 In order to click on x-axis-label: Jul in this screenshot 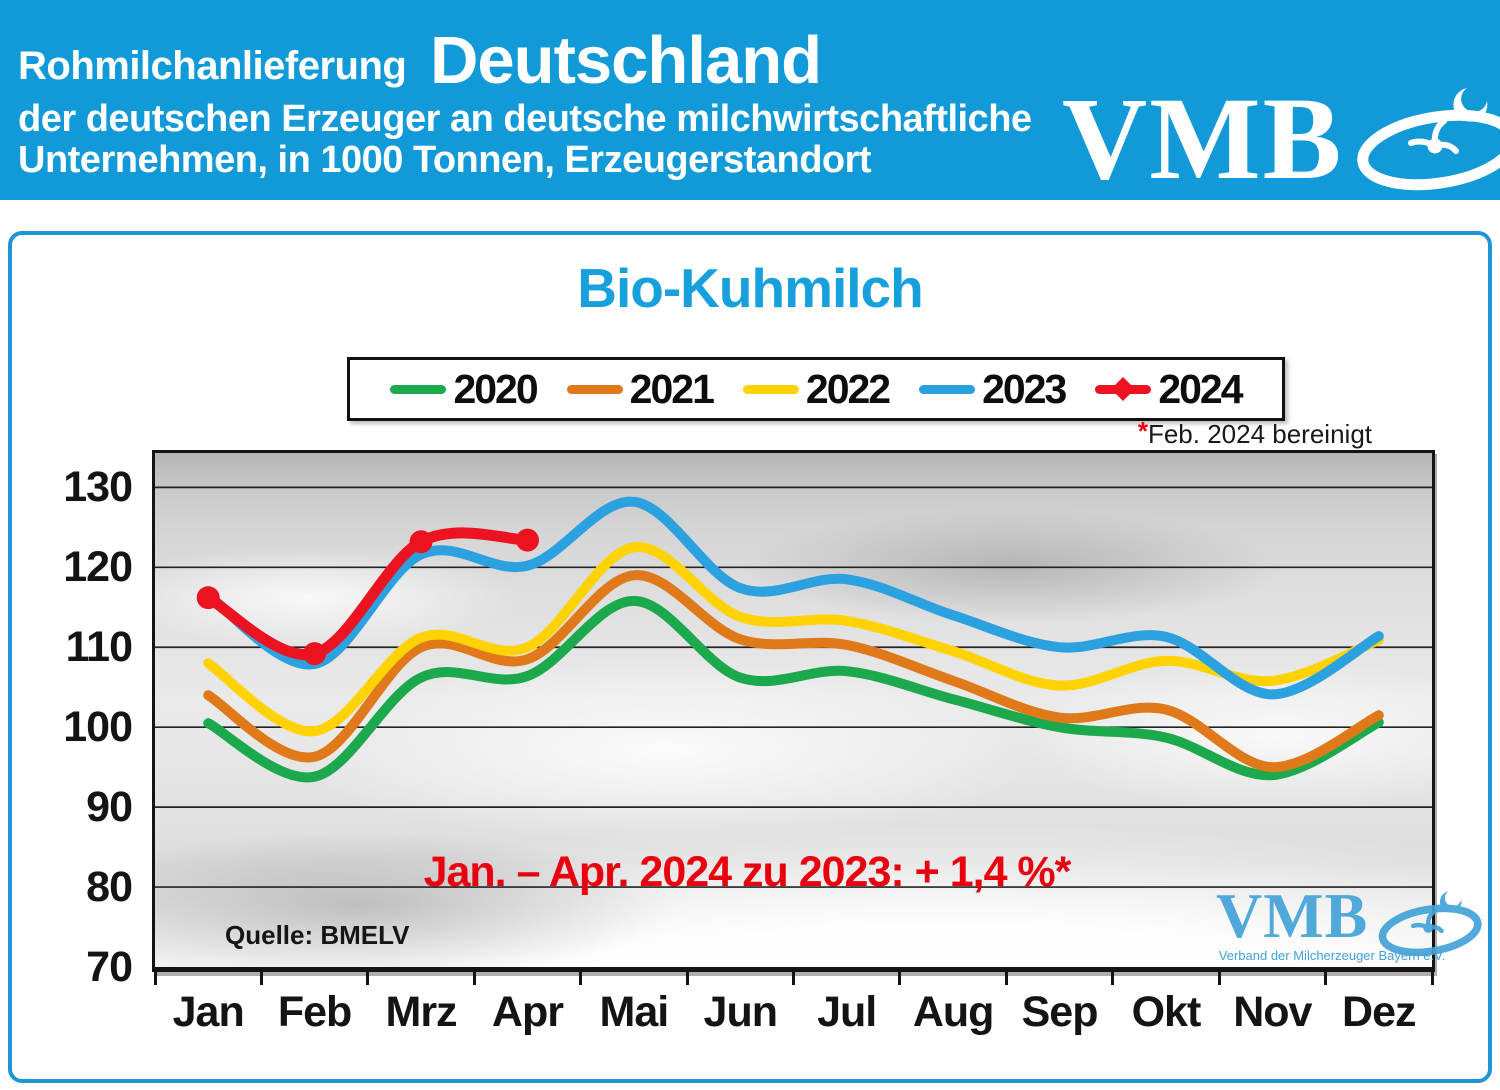, I will do `click(847, 1012)`.